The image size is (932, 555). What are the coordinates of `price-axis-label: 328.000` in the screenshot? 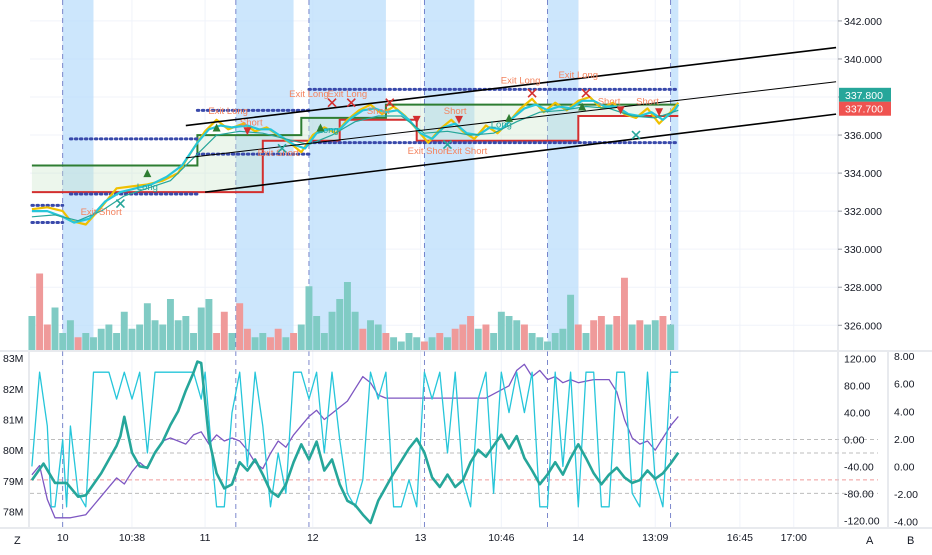 It's located at (863, 288).